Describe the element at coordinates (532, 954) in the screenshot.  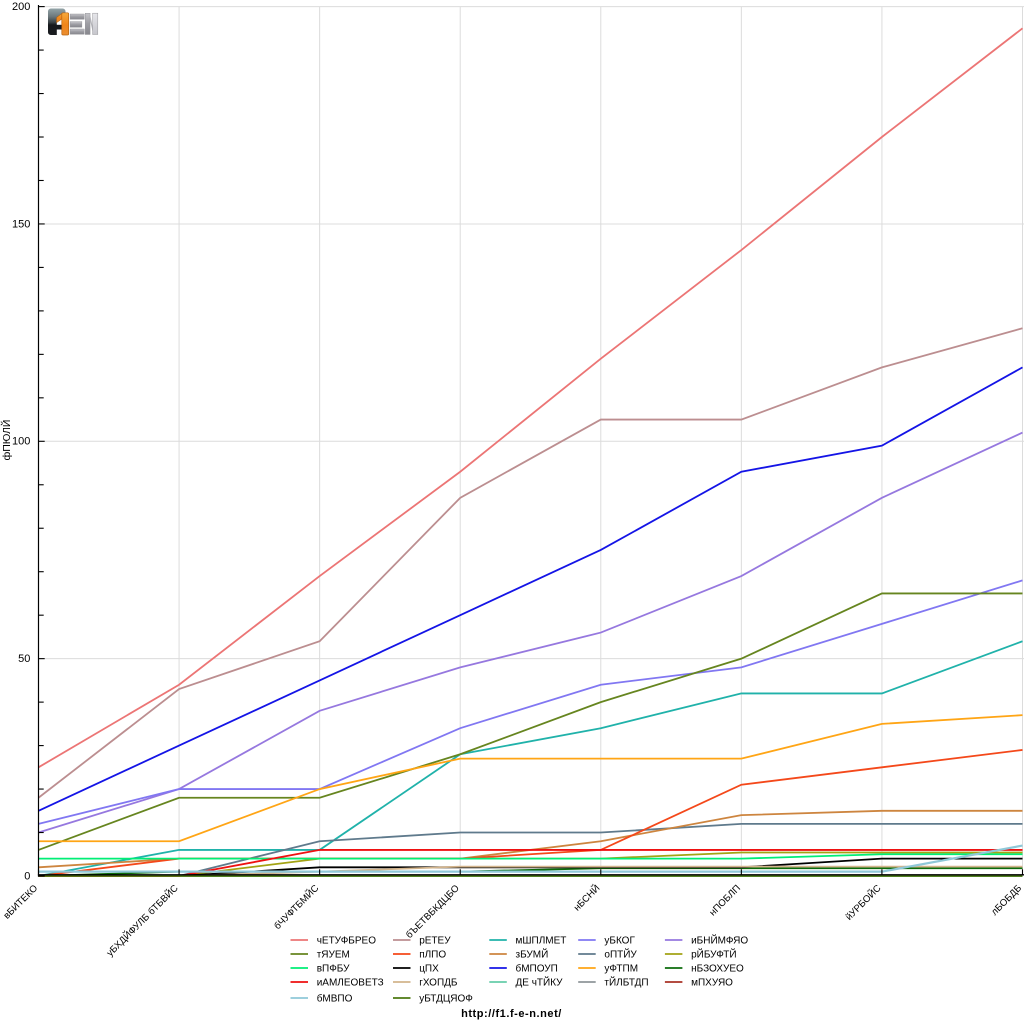
I see `svg-text: зБУМЙ` at that location.